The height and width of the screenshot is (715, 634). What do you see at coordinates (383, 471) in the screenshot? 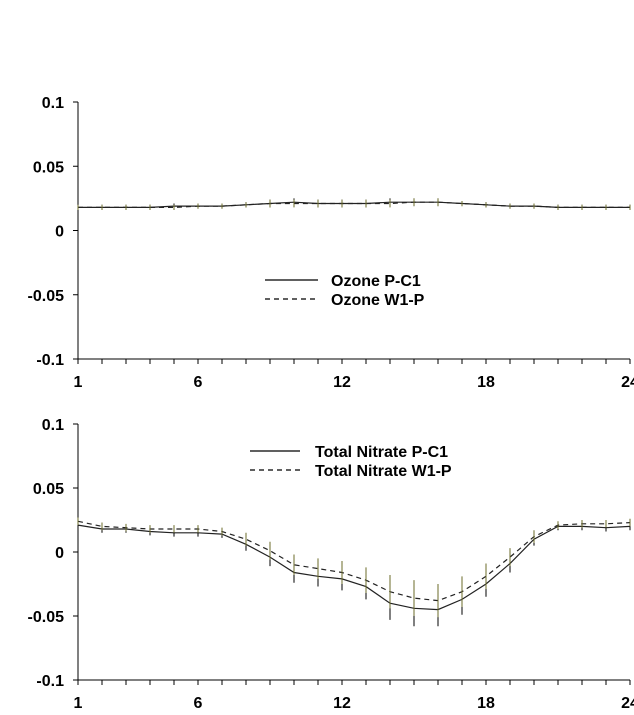
I see `legend-label-2: Total Nitrate W1-P` at bounding box center [383, 471].